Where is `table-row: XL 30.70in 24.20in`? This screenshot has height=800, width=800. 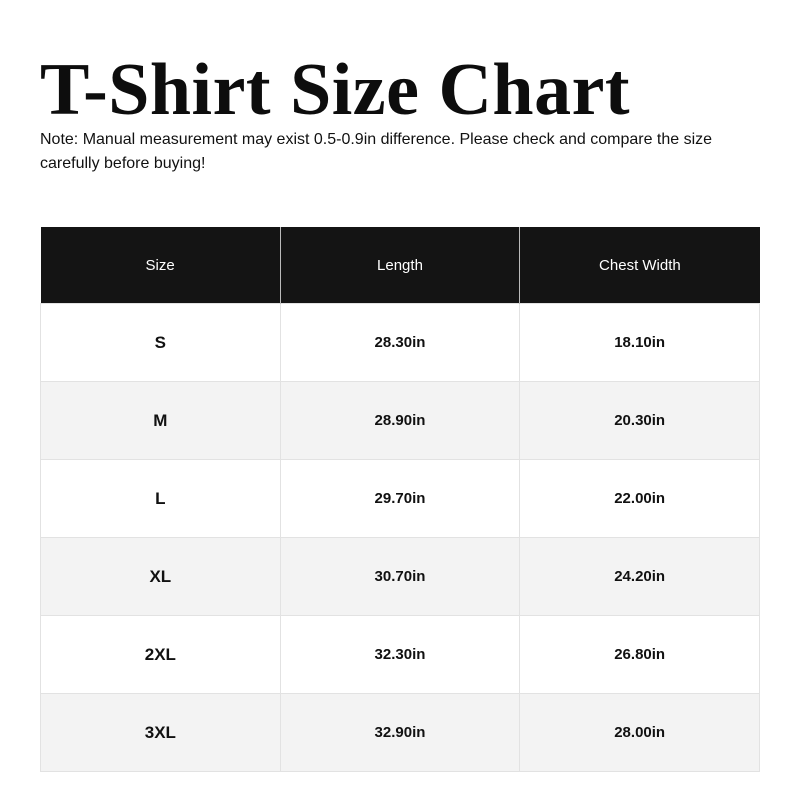
table-row: XL 30.70in 24.20in is located at coordinates (400, 576).